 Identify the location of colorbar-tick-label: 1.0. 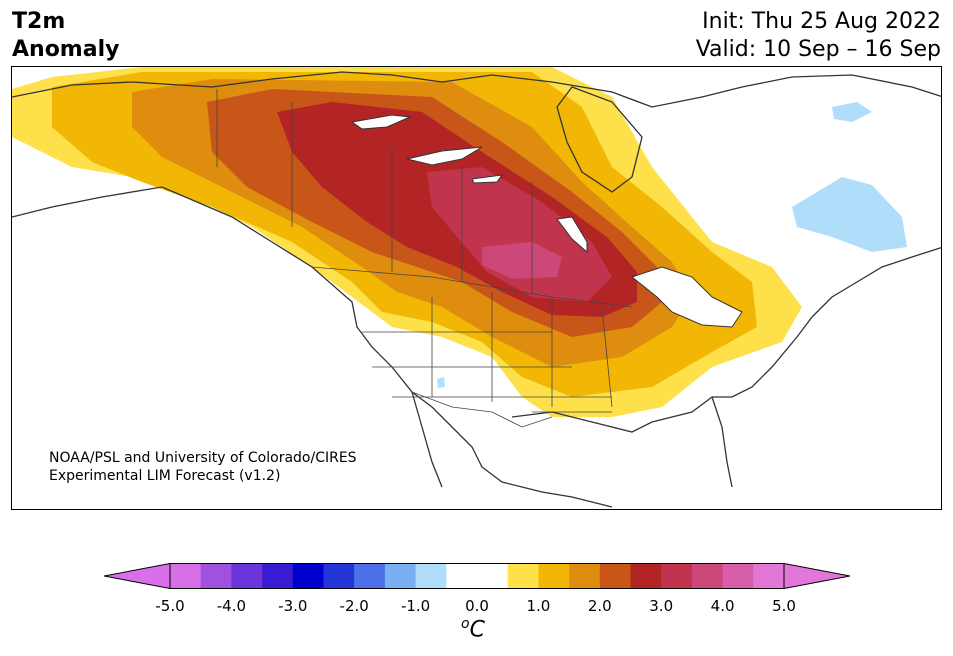
(538, 606).